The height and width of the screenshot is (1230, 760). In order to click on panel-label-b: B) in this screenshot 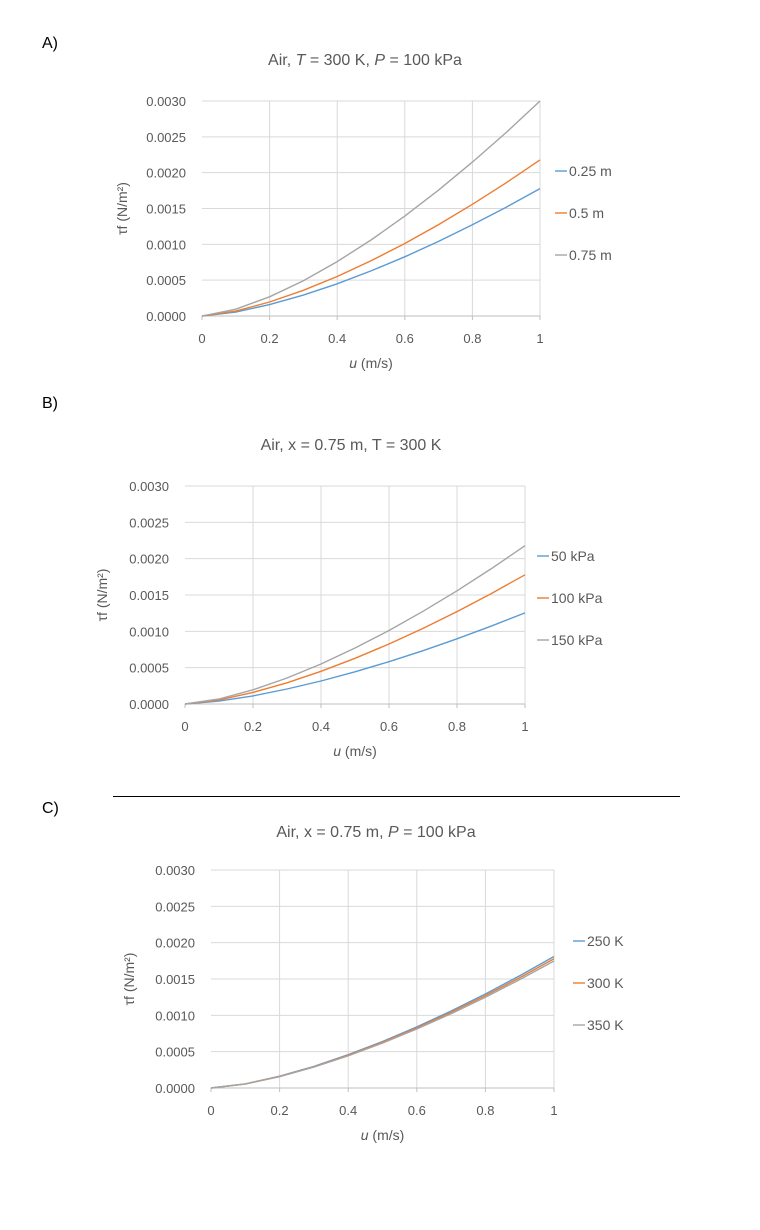, I will do `click(50, 403)`.